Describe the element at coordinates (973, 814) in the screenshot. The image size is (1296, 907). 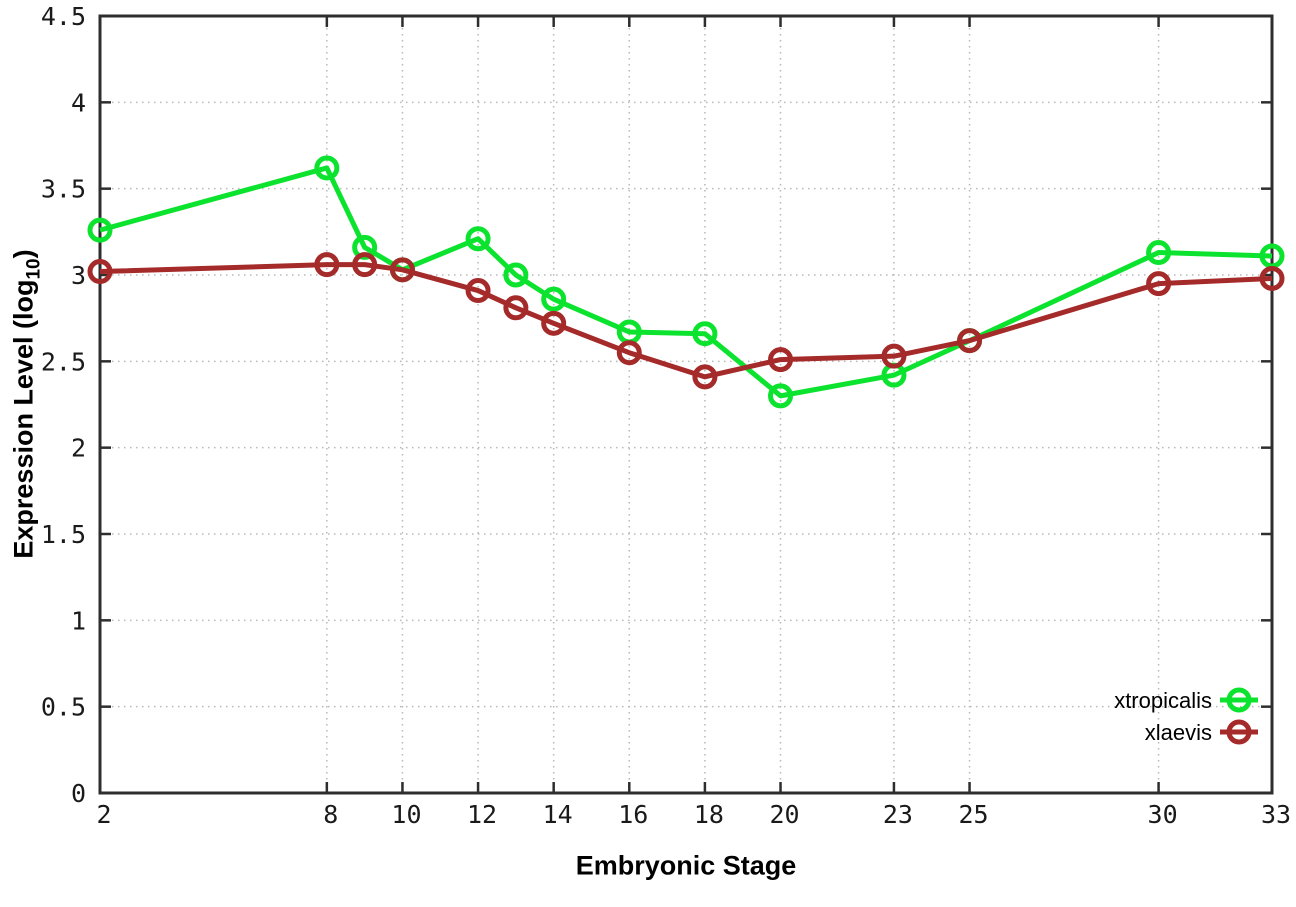
I see `x-tick-label: 25` at that location.